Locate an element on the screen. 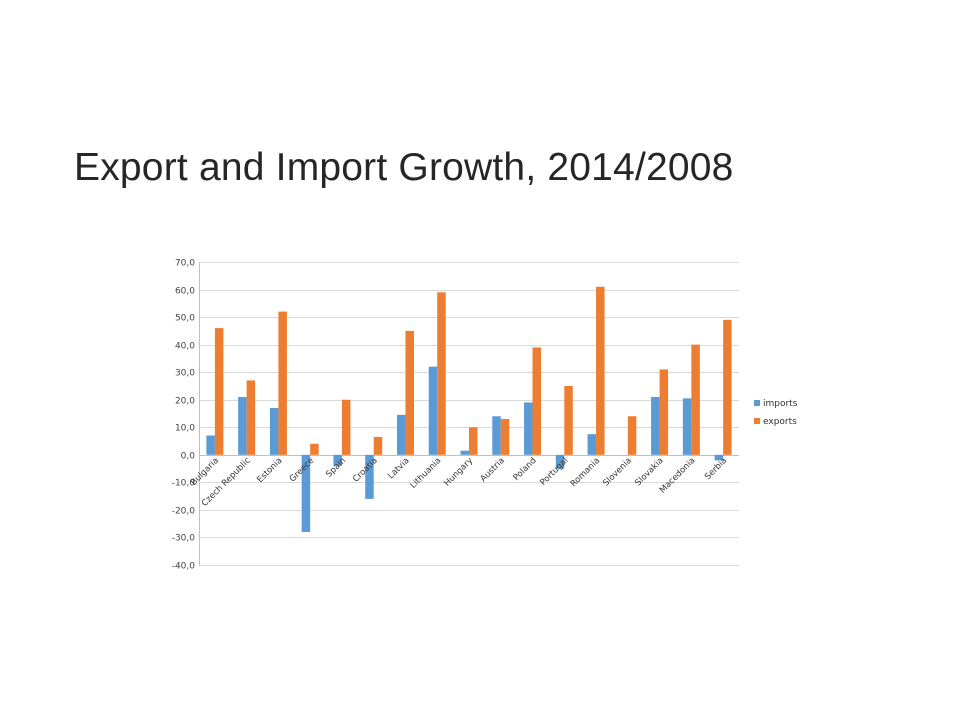 The width and height of the screenshot is (960, 720). y-tick-label: -30,0 is located at coordinates (184, 539).